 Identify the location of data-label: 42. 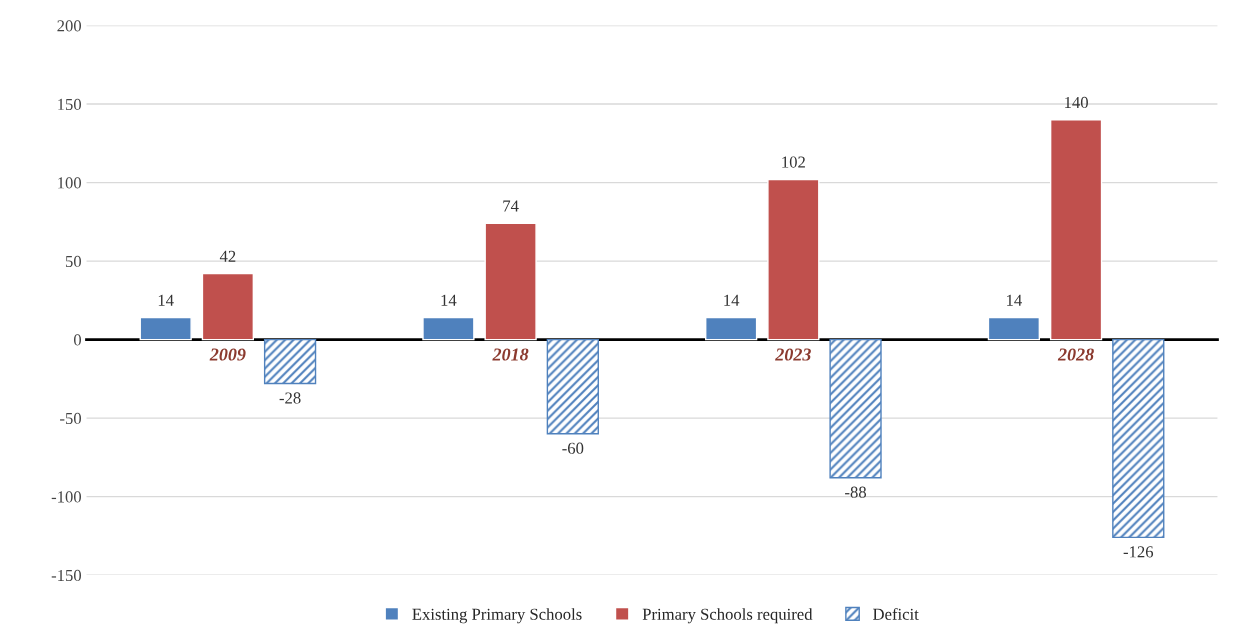
(227, 256).